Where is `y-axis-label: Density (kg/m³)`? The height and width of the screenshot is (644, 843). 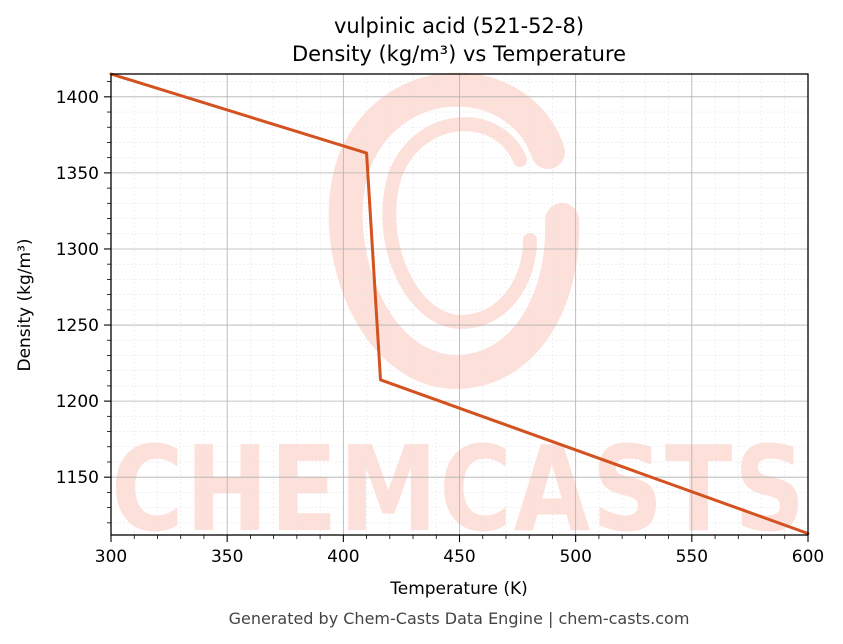
y-axis-label: Density (kg/m³) is located at coordinates (25, 304).